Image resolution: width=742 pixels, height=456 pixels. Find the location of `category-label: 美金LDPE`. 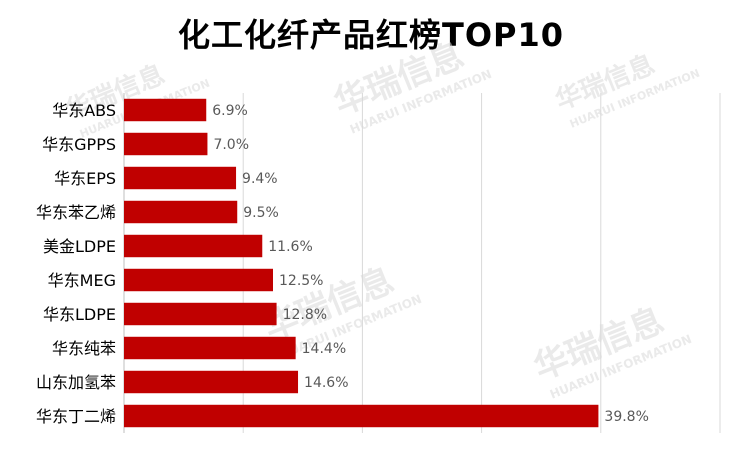

category-label: 美金LDPE is located at coordinates (79, 246).